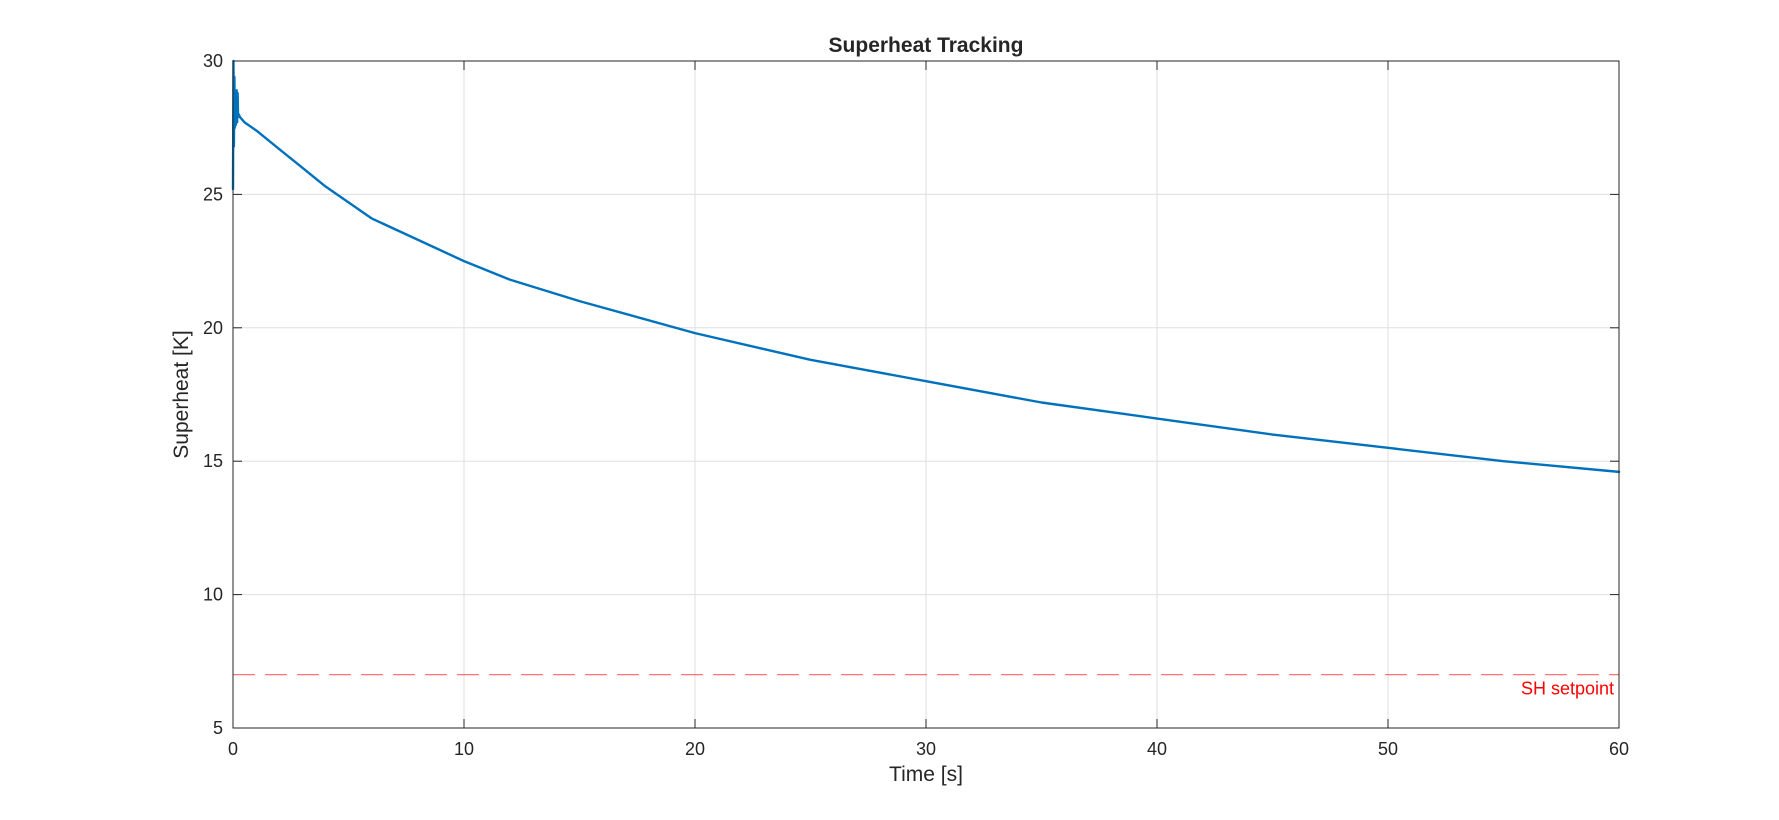 This screenshot has width=1779, height=820. What do you see at coordinates (213, 394) in the screenshot?
I see `y-tick-labels: 5 10 15 20 25 30` at bounding box center [213, 394].